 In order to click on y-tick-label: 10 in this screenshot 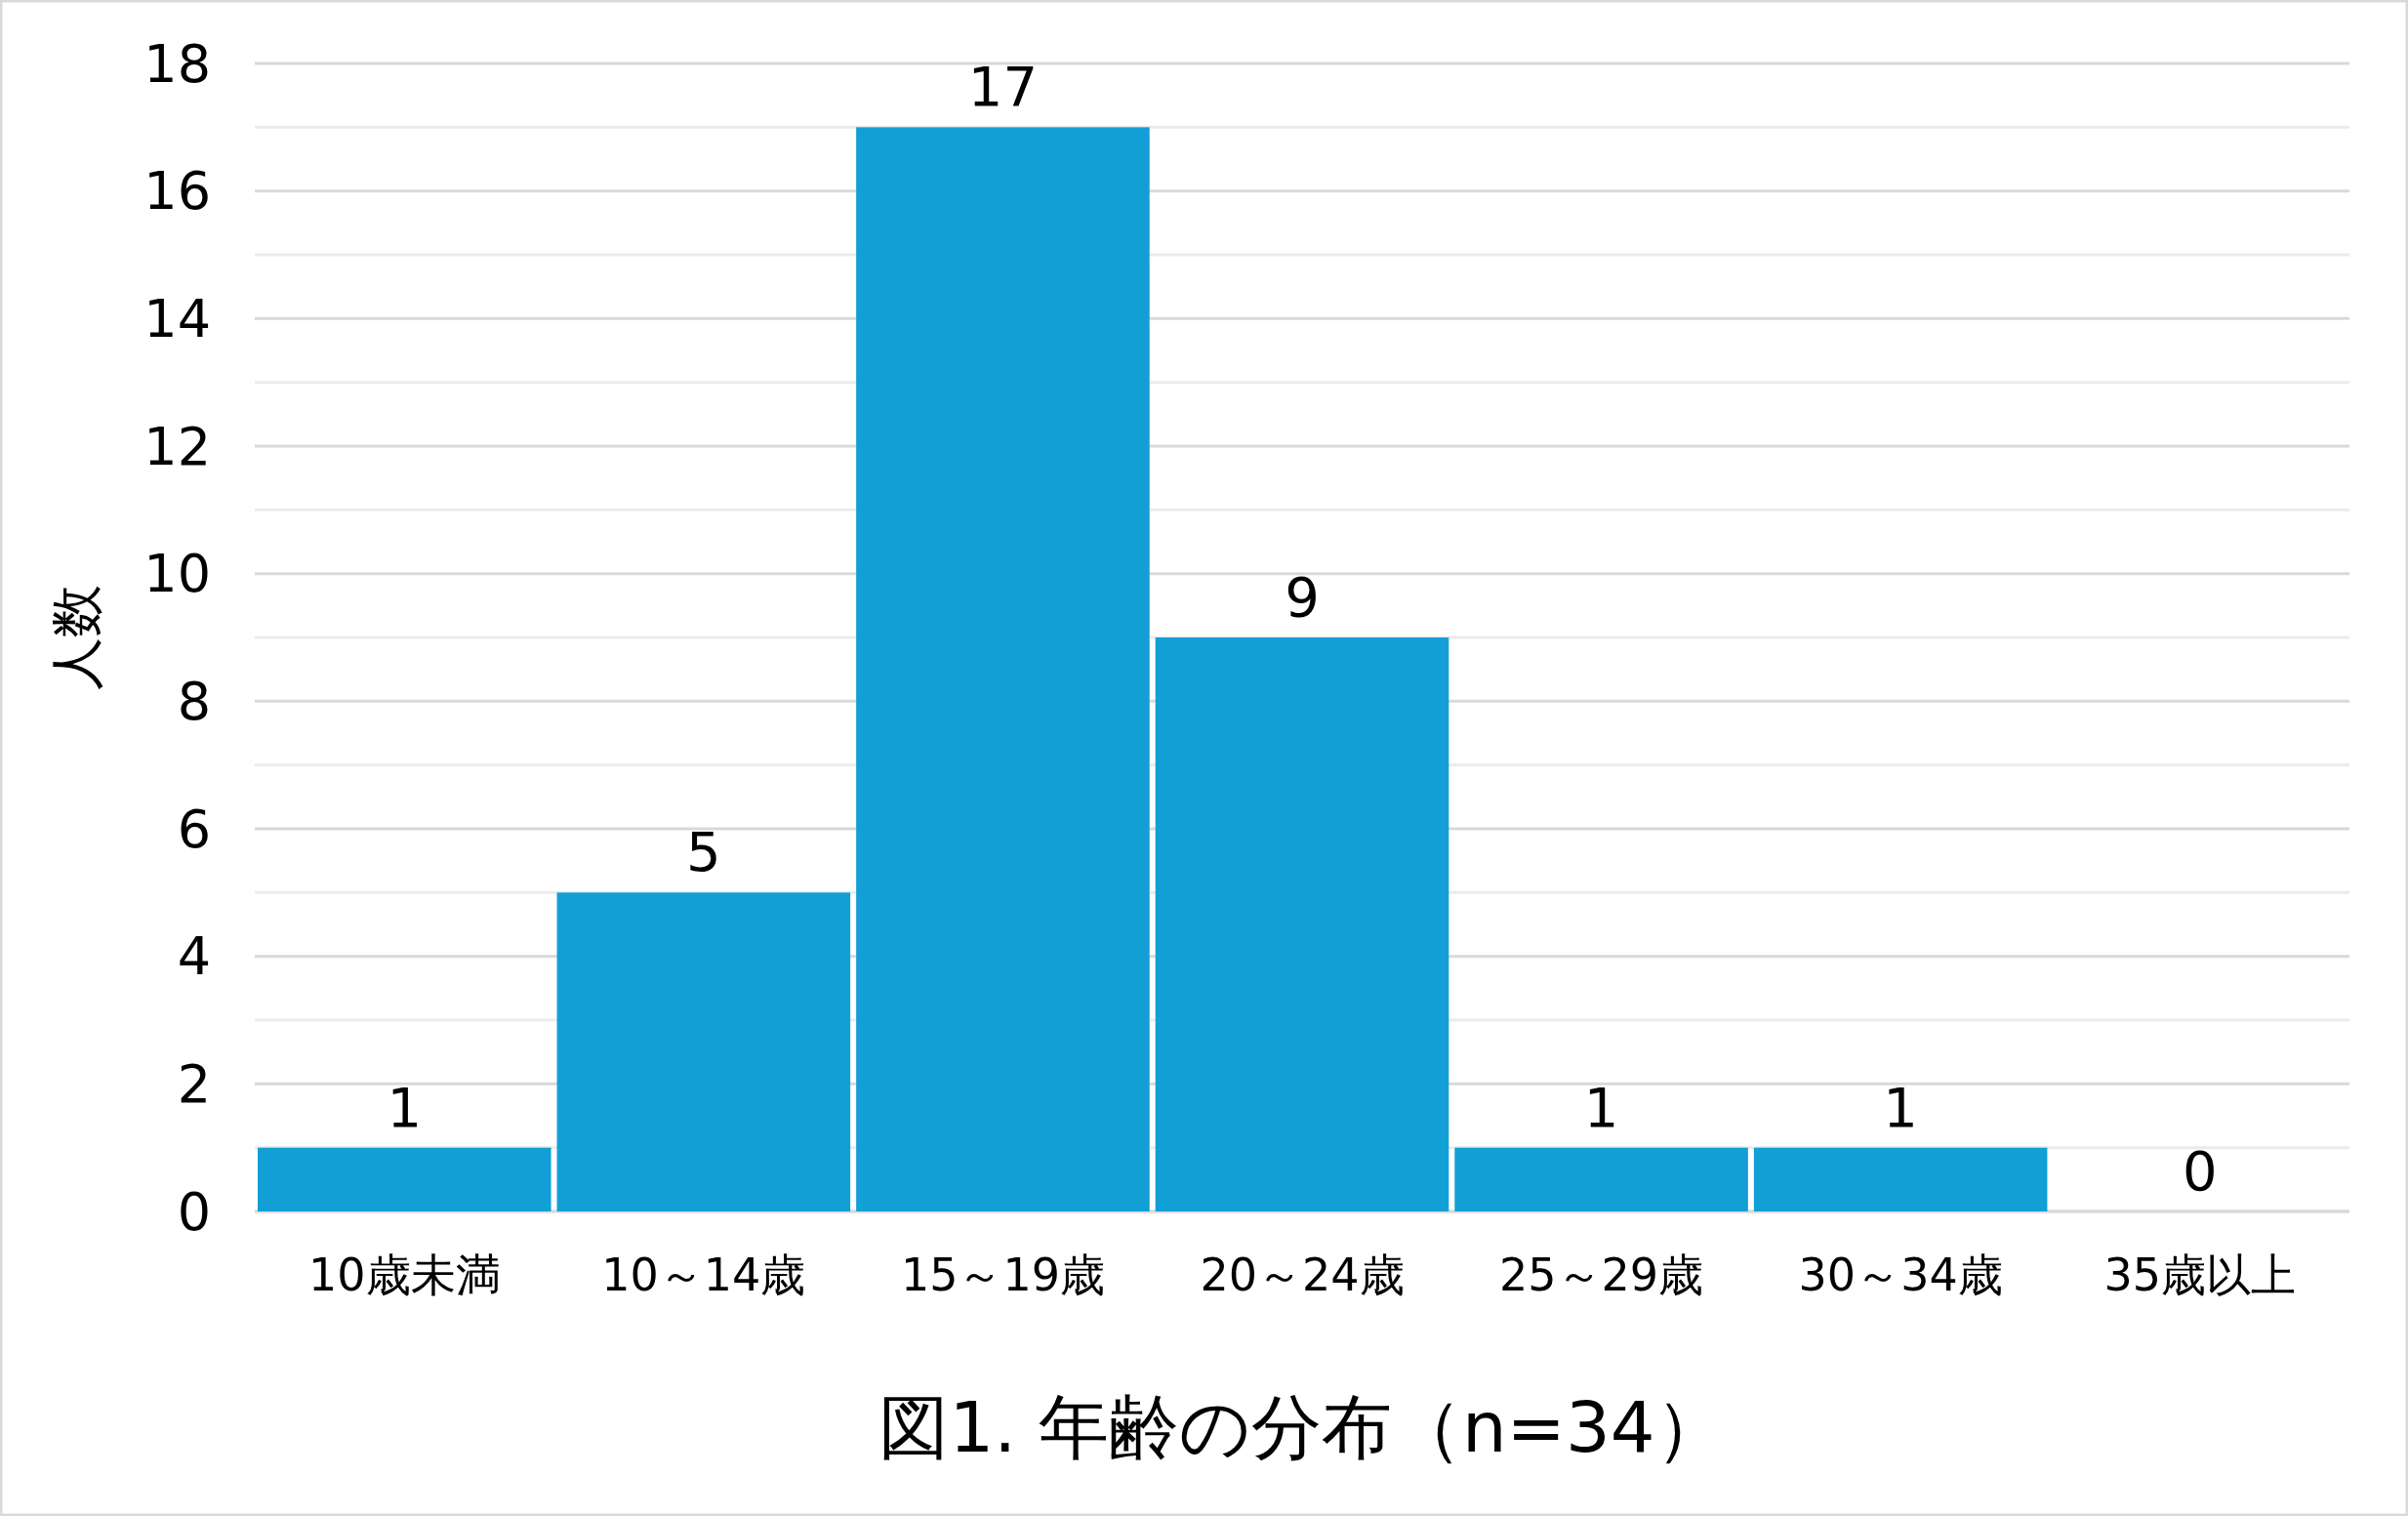, I will do `click(177, 574)`.